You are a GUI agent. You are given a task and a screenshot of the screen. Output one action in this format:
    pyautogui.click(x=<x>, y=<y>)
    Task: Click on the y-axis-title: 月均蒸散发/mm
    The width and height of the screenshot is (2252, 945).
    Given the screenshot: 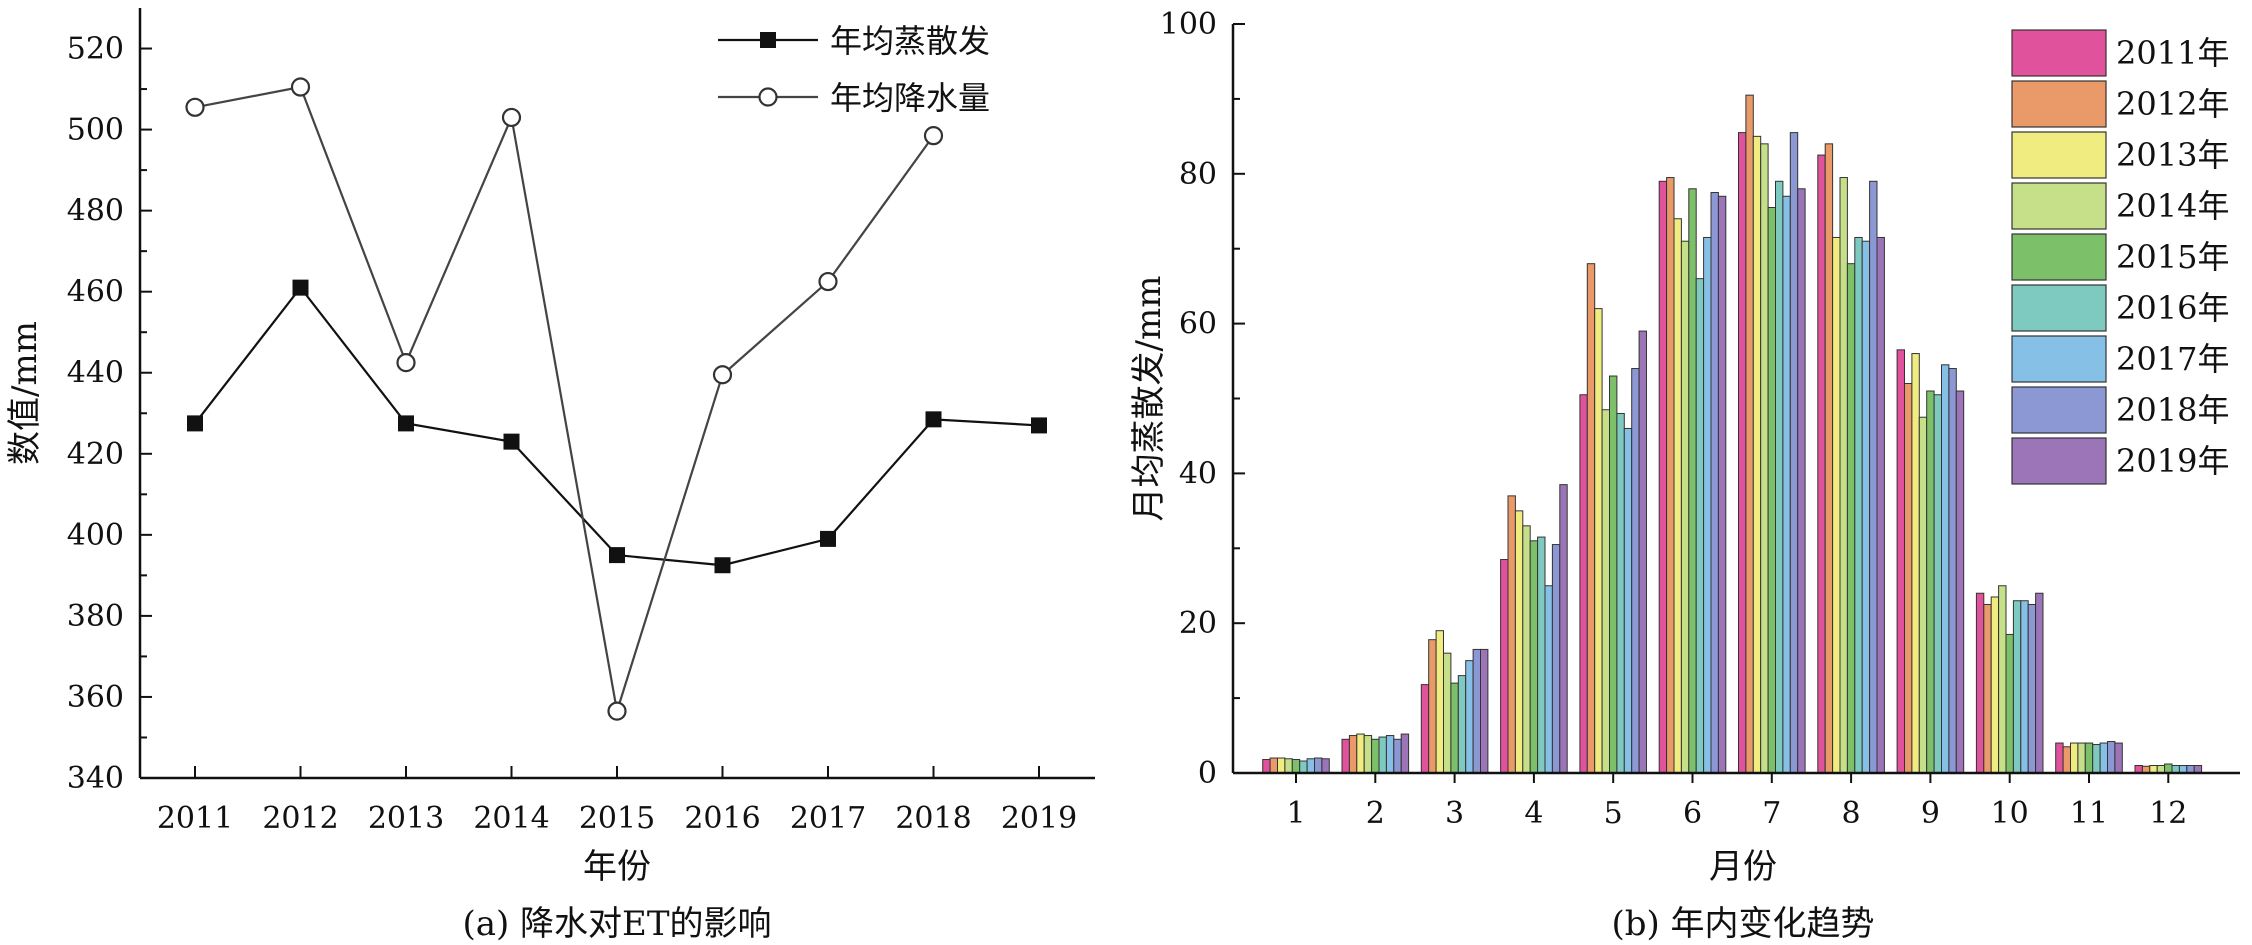 What is the action you would take?
    pyautogui.click(x=1149, y=399)
    